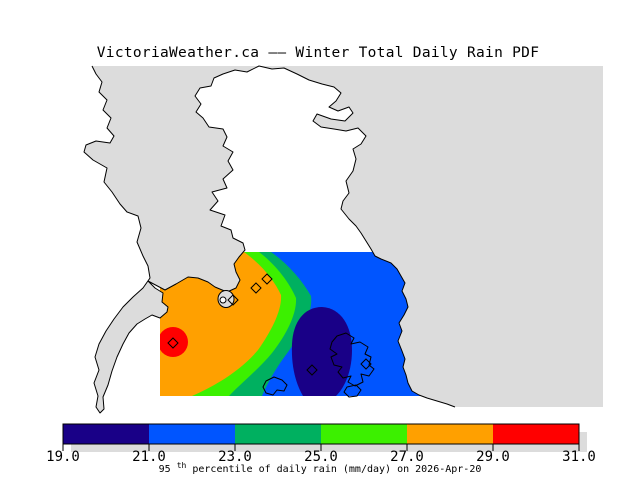 The width and height of the screenshot is (640, 480). What do you see at coordinates (149, 457) in the screenshot?
I see `colorbar-tick-label: 21.0` at bounding box center [149, 457].